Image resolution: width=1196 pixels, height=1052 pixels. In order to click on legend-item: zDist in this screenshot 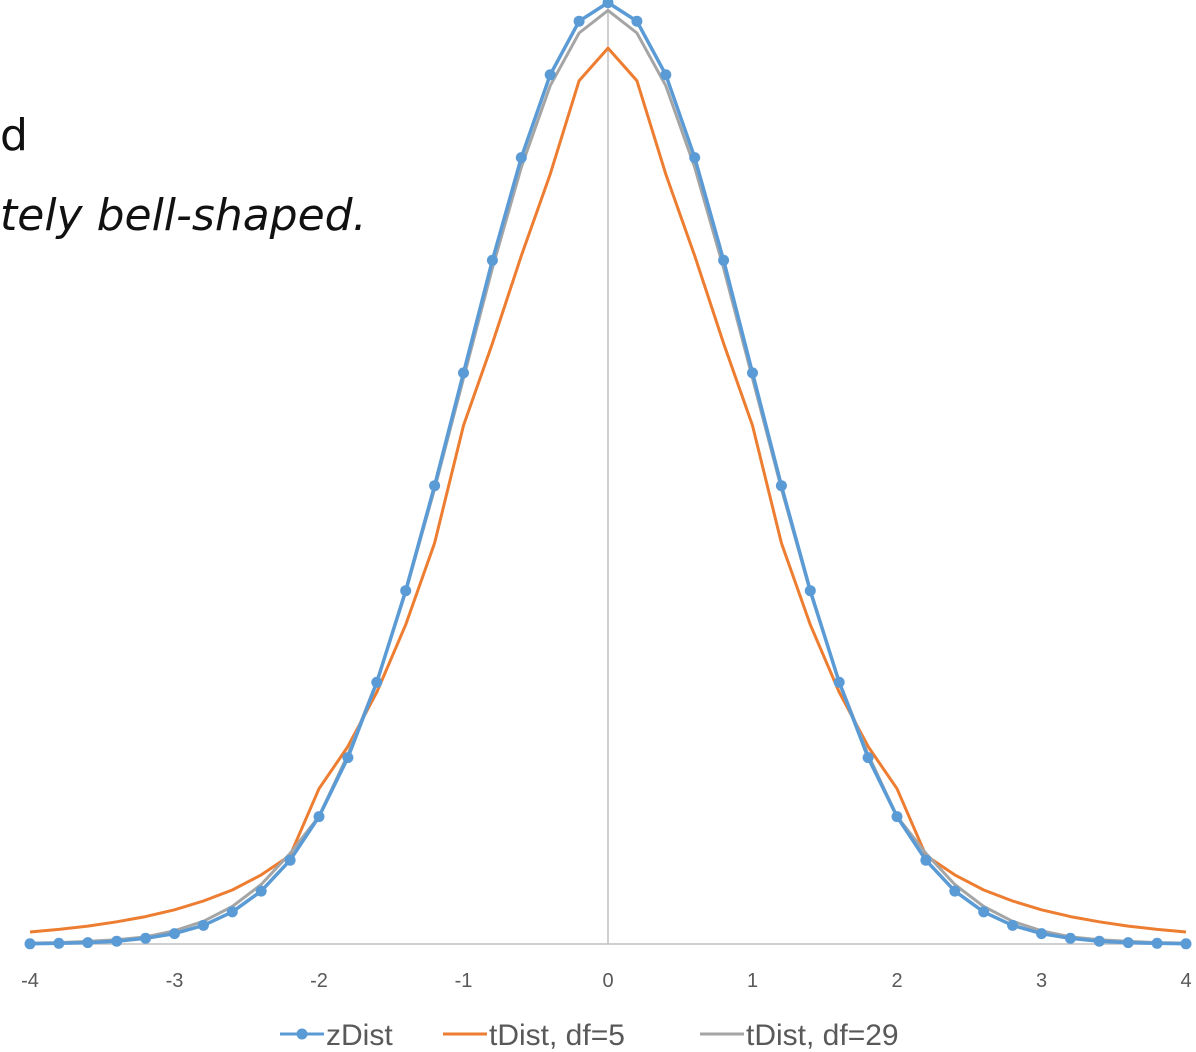, I will do `click(336, 1035)`.